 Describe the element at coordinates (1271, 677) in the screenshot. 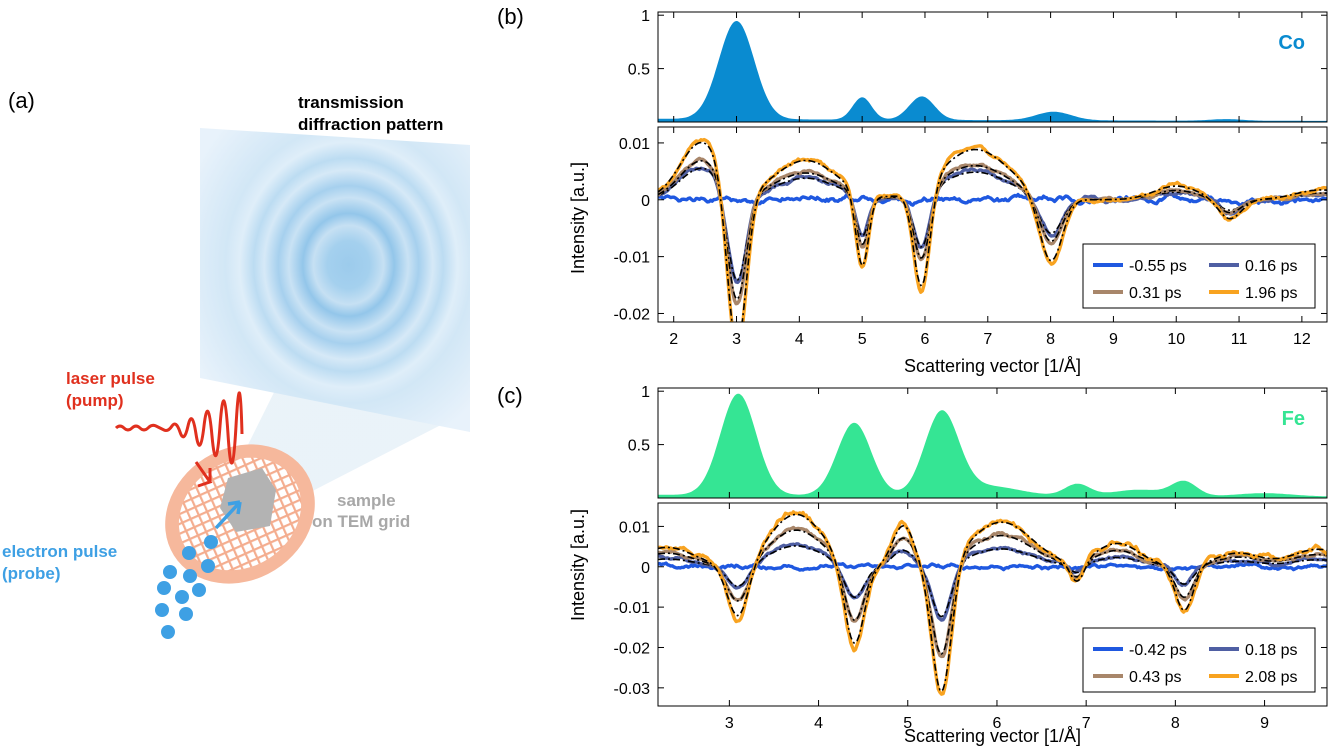

I see `legend-label-2.08 ps: 2.08 ps` at that location.